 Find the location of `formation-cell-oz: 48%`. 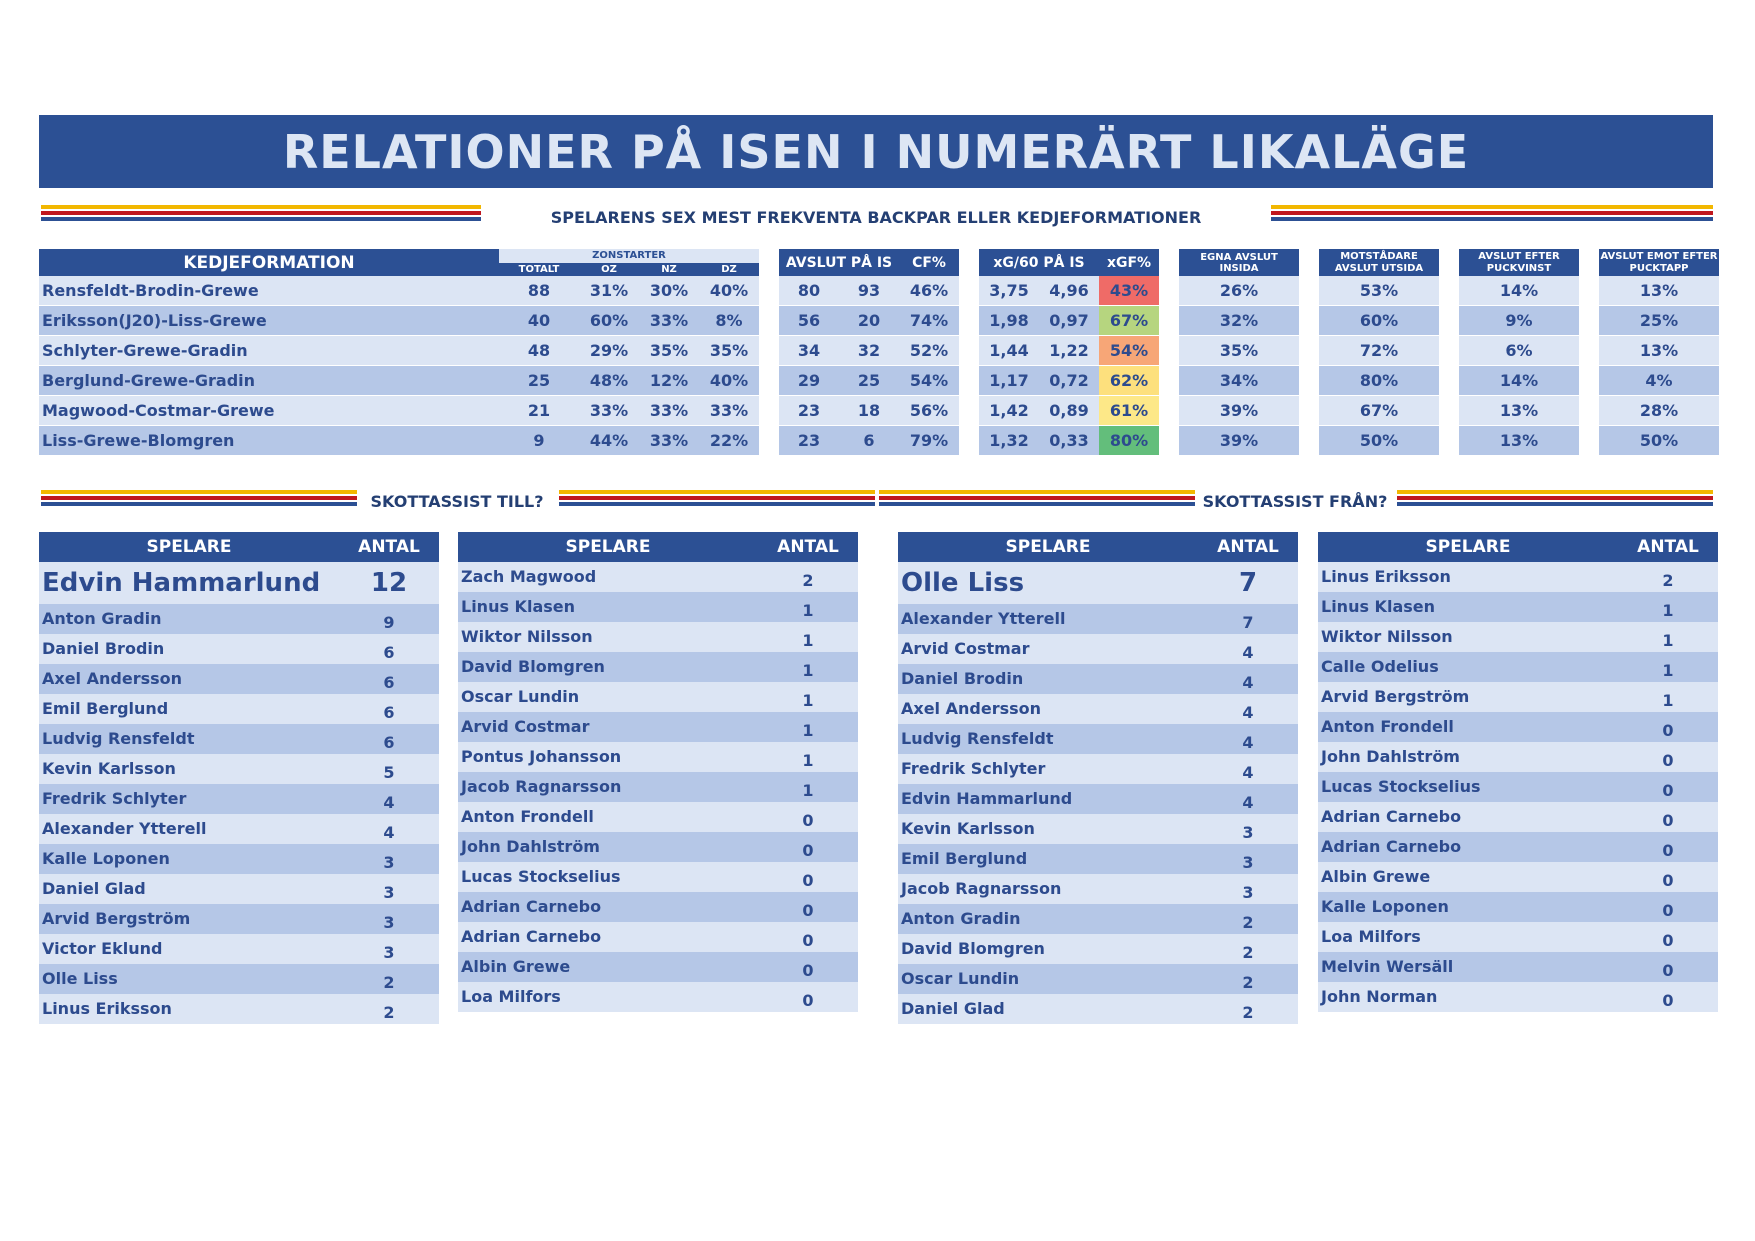

formation-cell-oz: 48% is located at coordinates (609, 380).